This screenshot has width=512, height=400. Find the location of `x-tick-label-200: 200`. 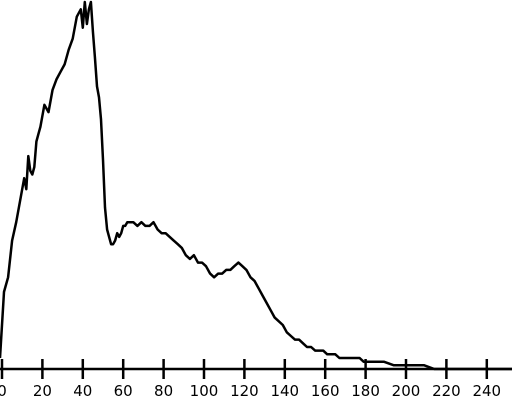

x-tick-label-200: 200 is located at coordinates (406, 391).